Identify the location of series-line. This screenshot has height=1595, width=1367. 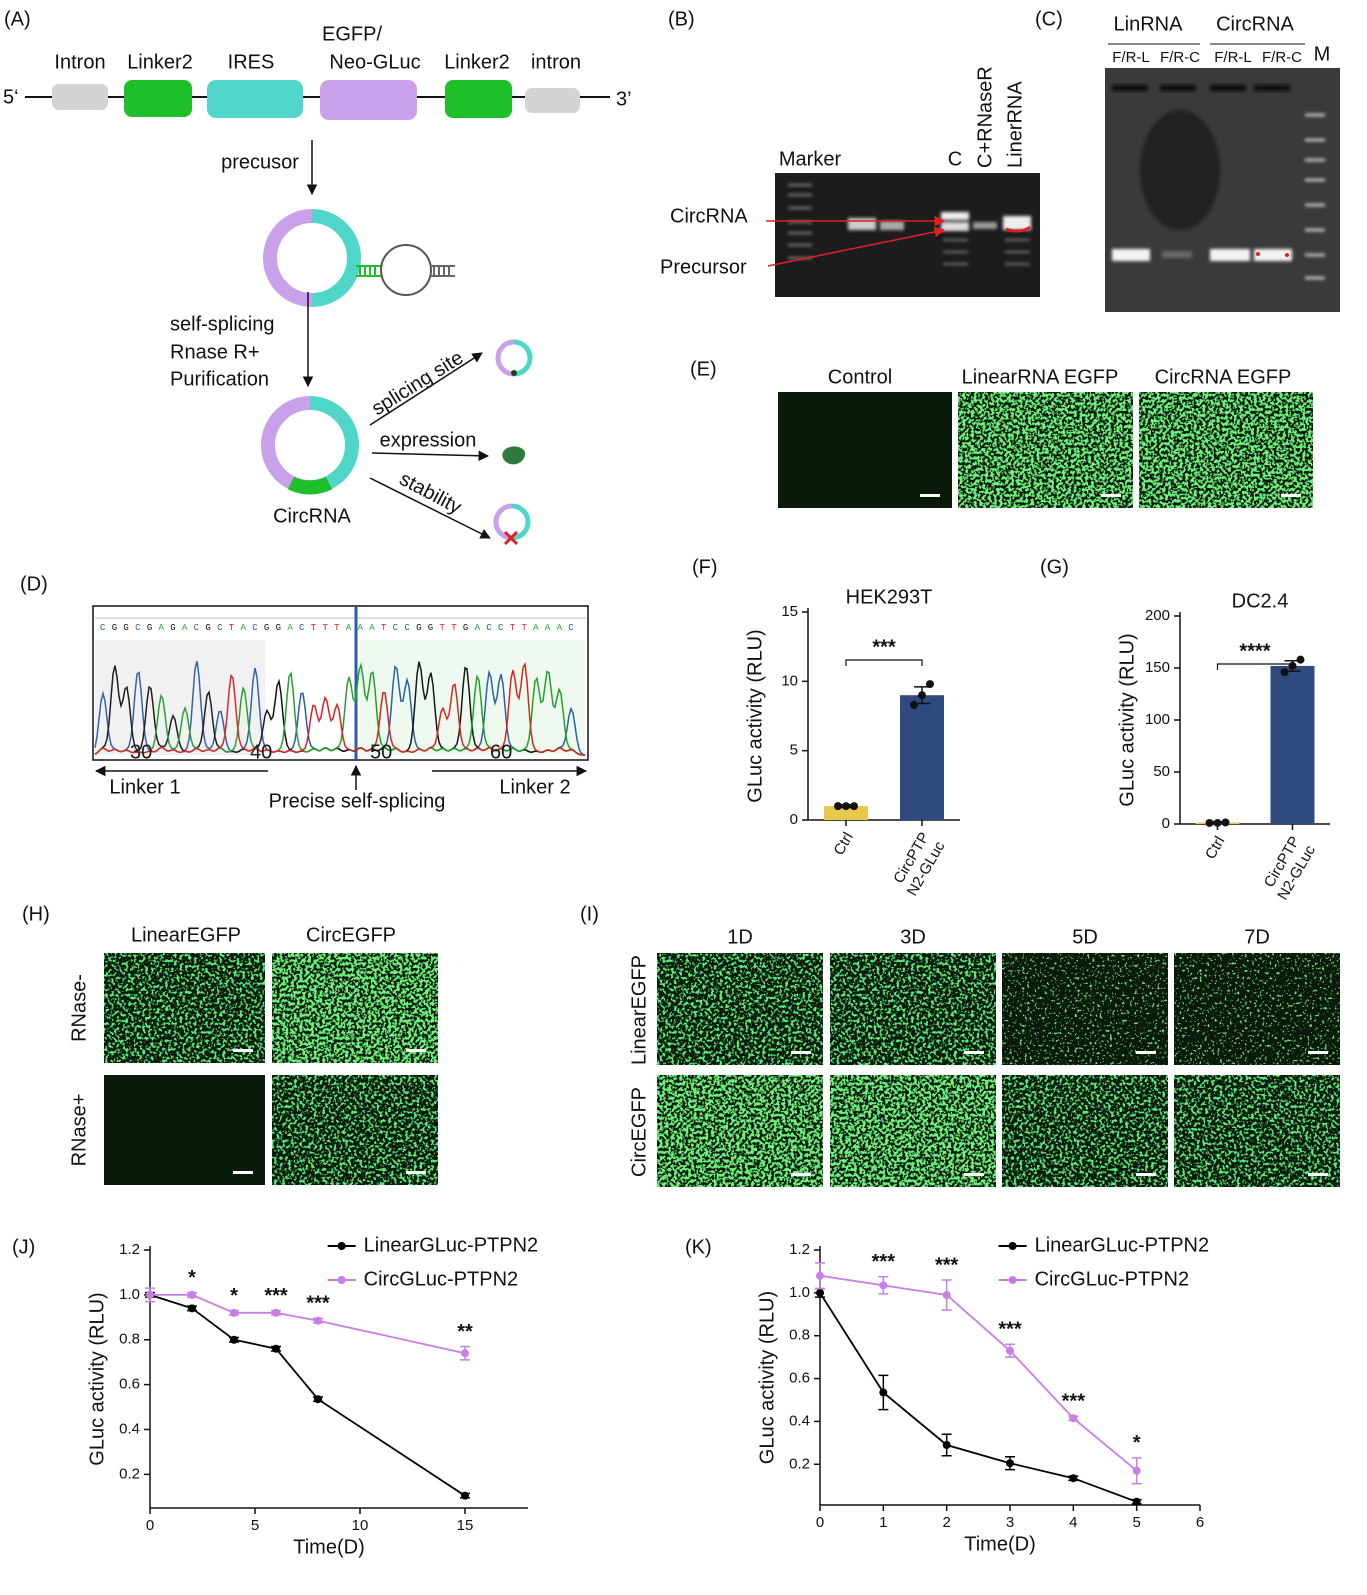
(307, 1395).